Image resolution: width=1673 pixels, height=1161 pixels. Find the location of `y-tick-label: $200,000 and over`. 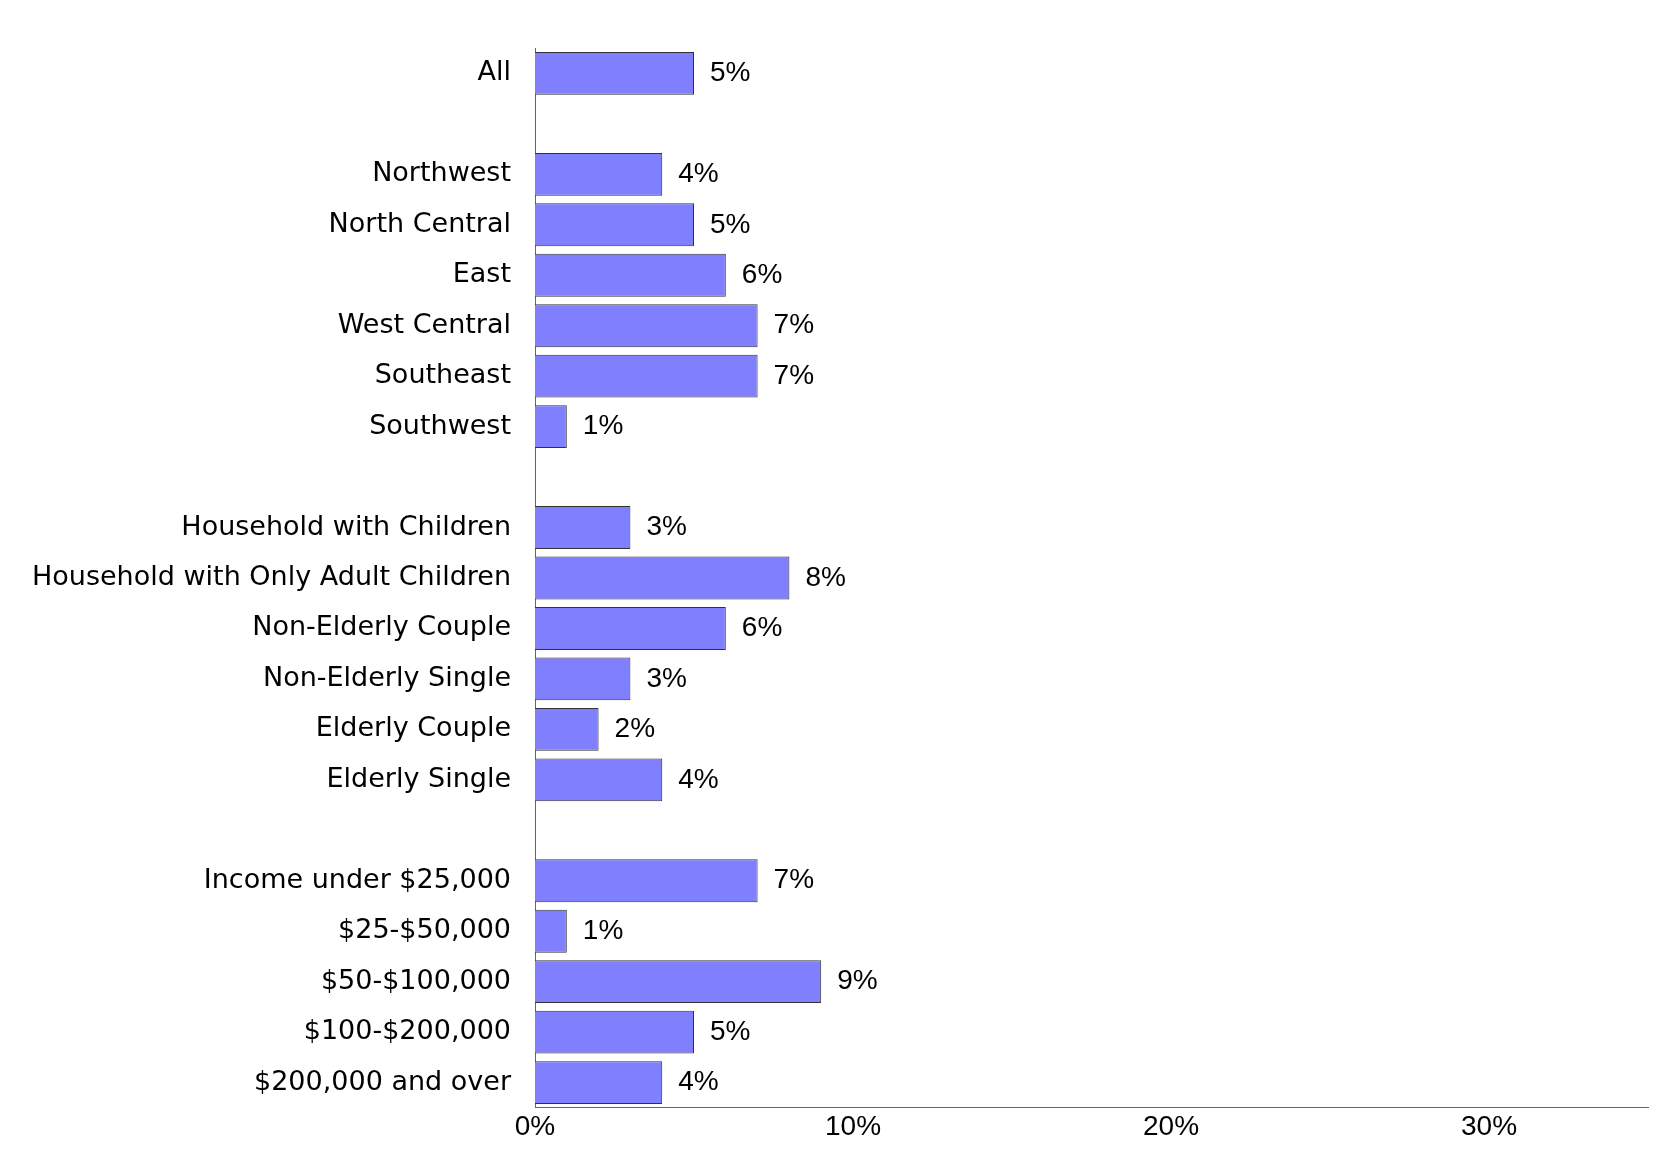

y-tick-label: $200,000 and over is located at coordinates (383, 1080).